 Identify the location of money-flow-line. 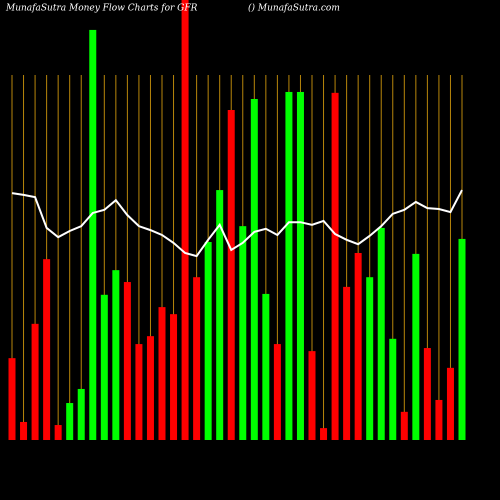
(237, 223).